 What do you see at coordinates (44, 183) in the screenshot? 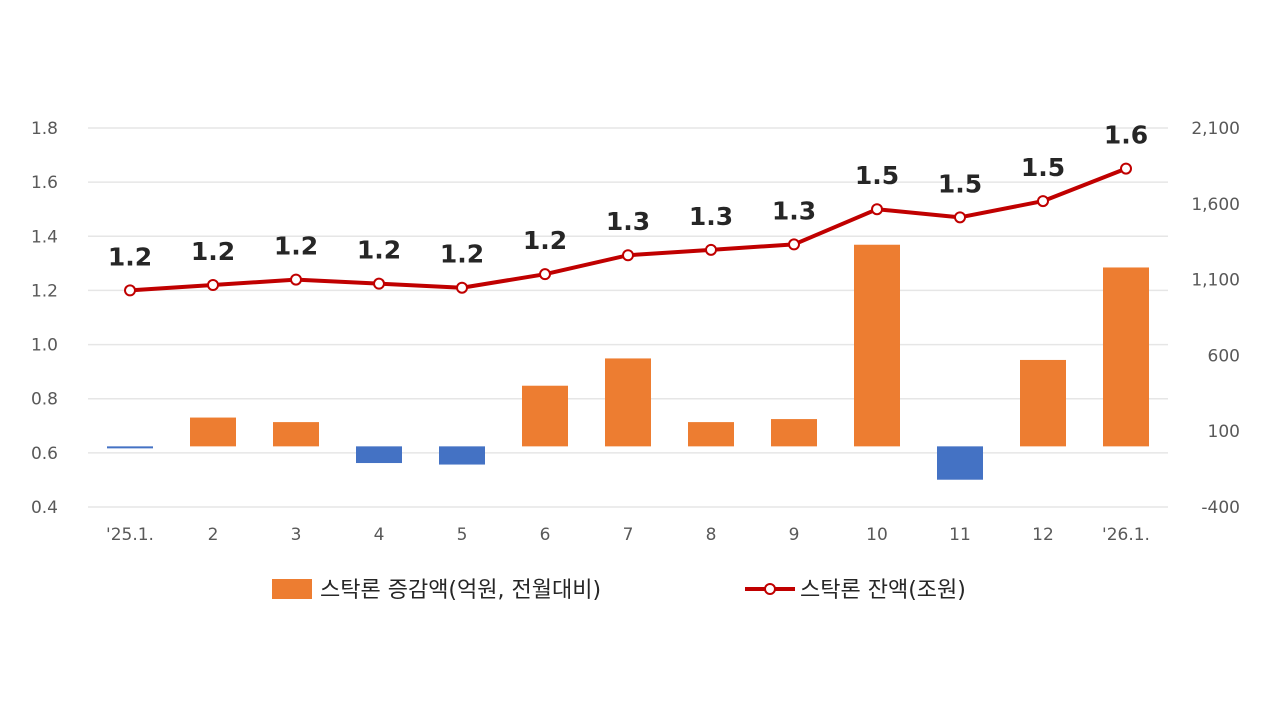
I see `left-axis-tick-label: 1.6` at bounding box center [44, 183].